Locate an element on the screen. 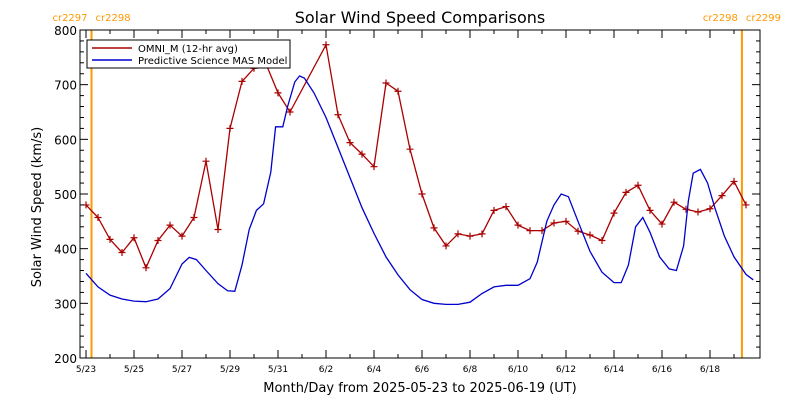  x-tick-label: 6/8 is located at coordinates (470, 370).